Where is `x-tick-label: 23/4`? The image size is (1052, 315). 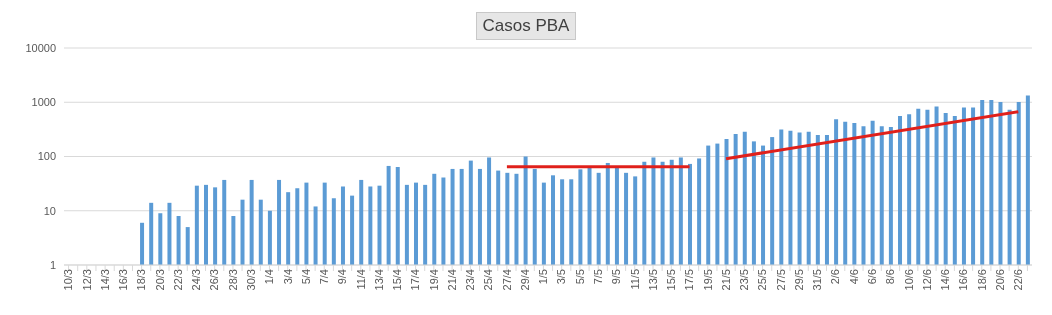
x-tick-label: 23/4 is located at coordinates (470, 280).